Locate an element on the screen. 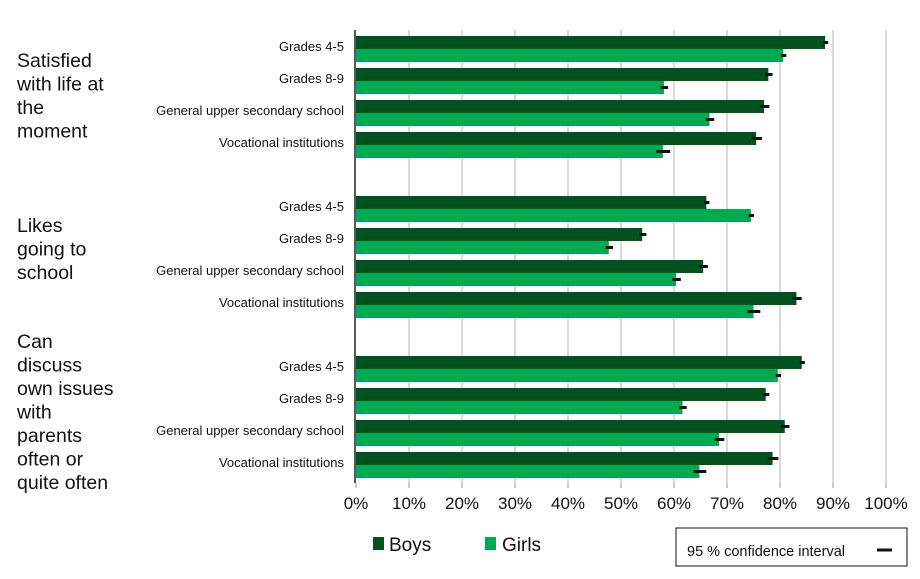 This screenshot has height=579, width=920. ci-legend-box: 95 % confidence interval is located at coordinates (791, 547).